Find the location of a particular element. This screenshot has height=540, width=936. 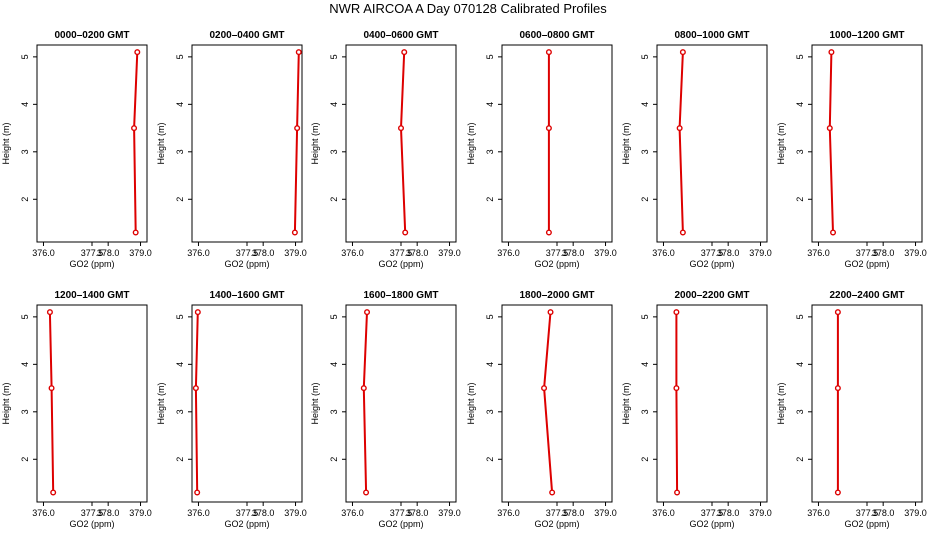

panel-title: 0800–1000 GMT is located at coordinates (711, 35).